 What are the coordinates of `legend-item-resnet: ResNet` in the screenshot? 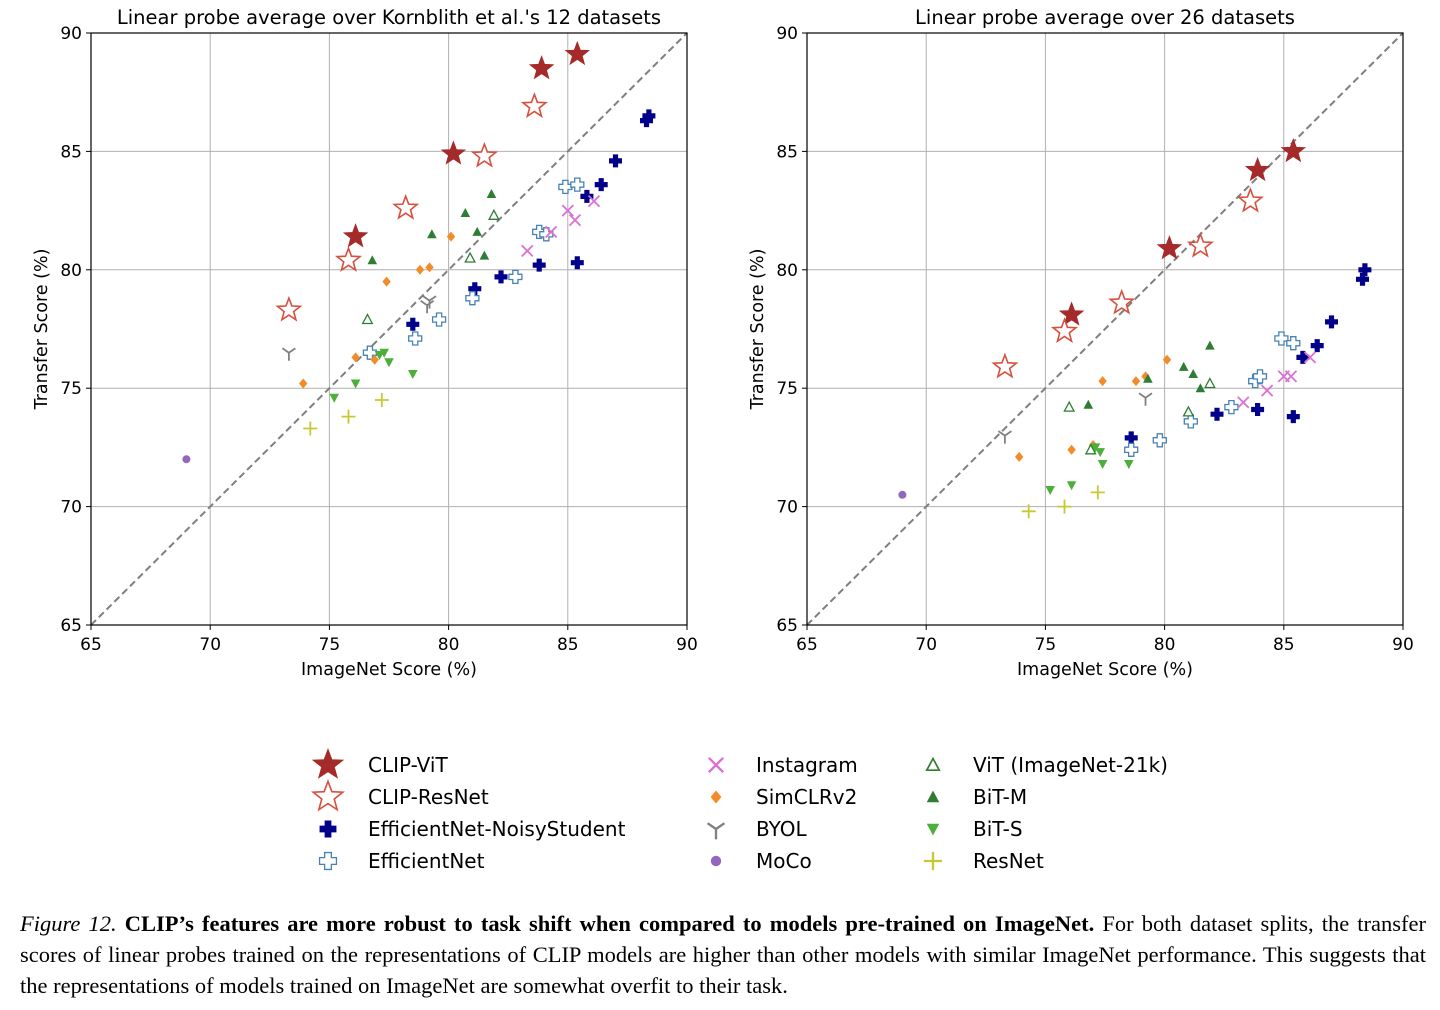 It's located at (983, 861).